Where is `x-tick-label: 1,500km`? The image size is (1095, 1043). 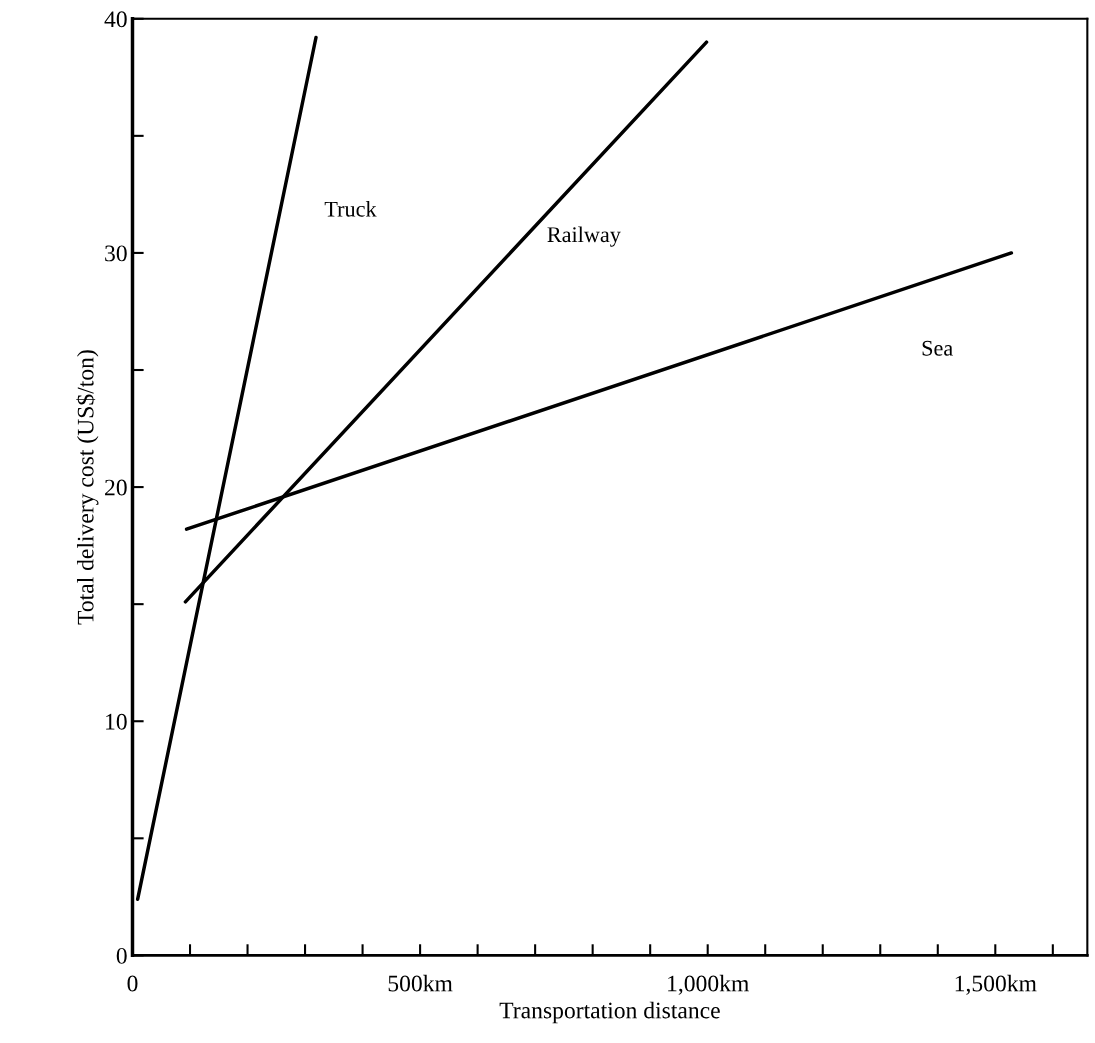
x-tick-label: 1,500km is located at coordinates (996, 984).